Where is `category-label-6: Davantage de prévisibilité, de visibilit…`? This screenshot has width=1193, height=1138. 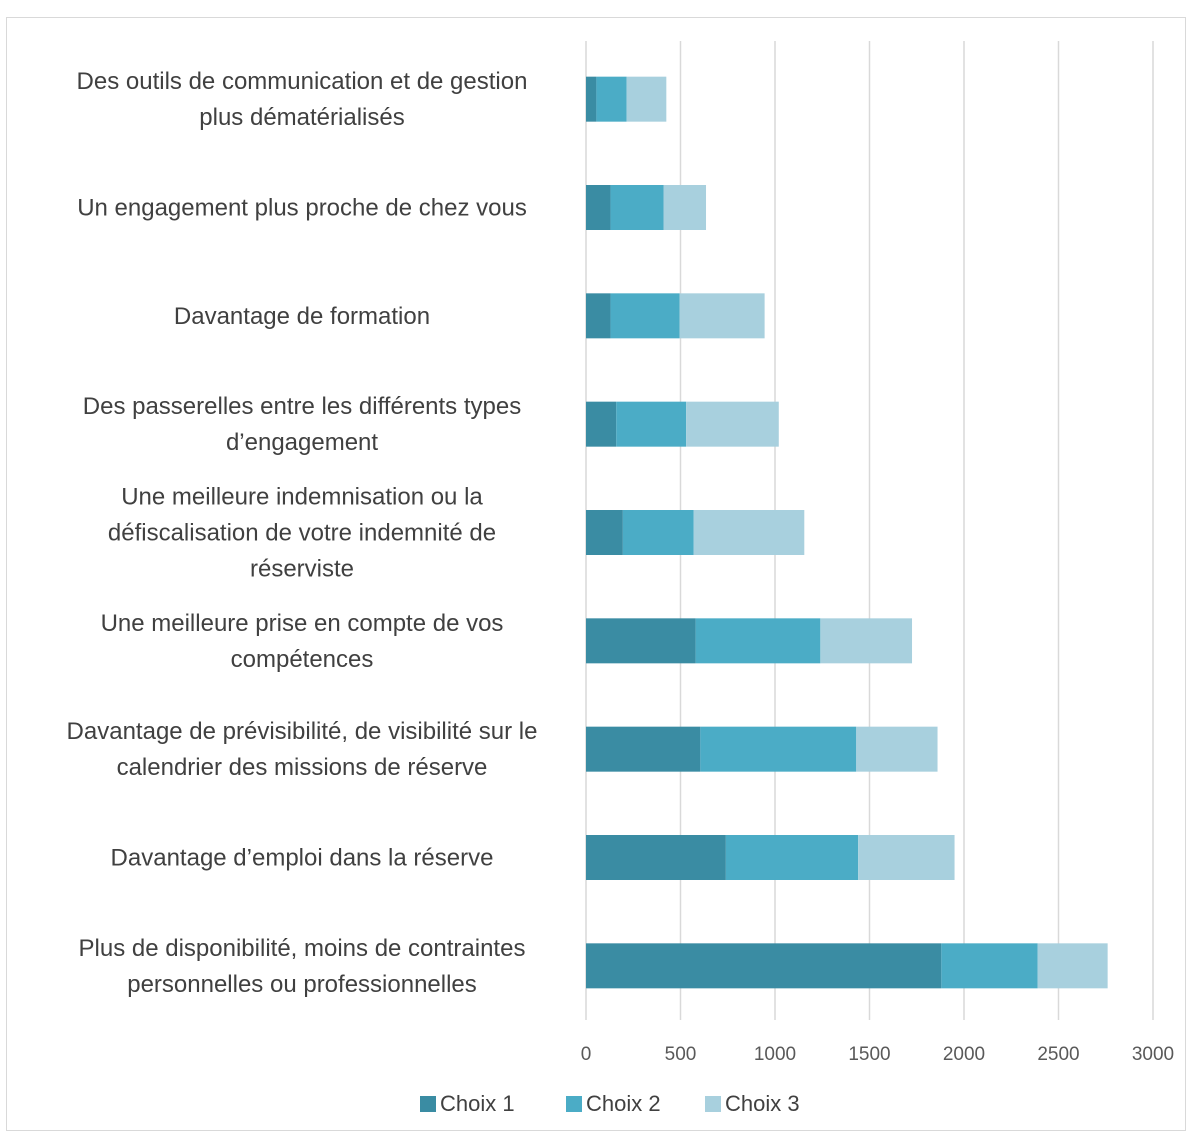 category-label-6: Davantage de prévisibilité, de visibilit… is located at coordinates (302, 749).